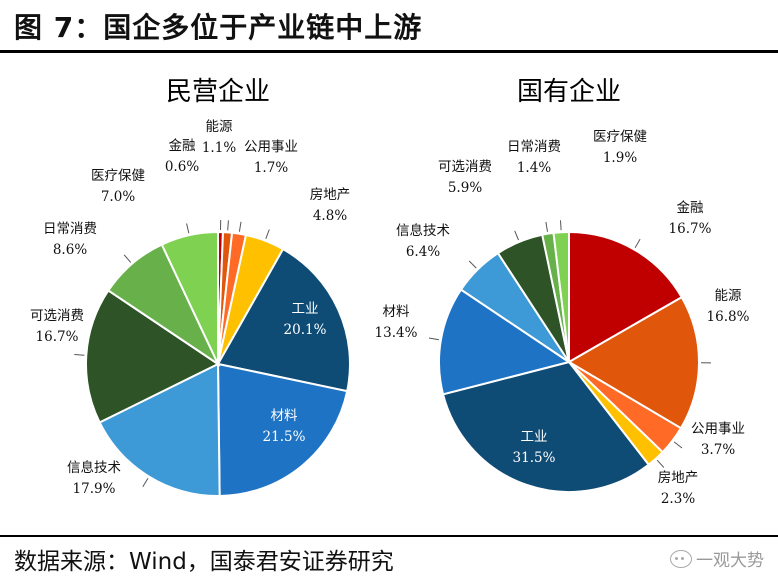 Image resolution: width=778 pixels, height=577 pixels. I want to click on slice-value-label: 20.1%, so click(305, 330).